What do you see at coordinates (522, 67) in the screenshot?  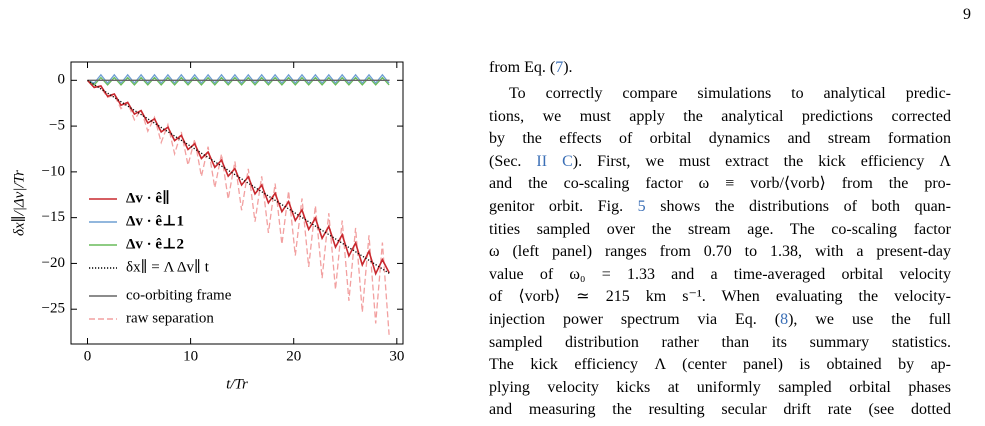 I see `text-segment: from Eq. (` at bounding box center [522, 67].